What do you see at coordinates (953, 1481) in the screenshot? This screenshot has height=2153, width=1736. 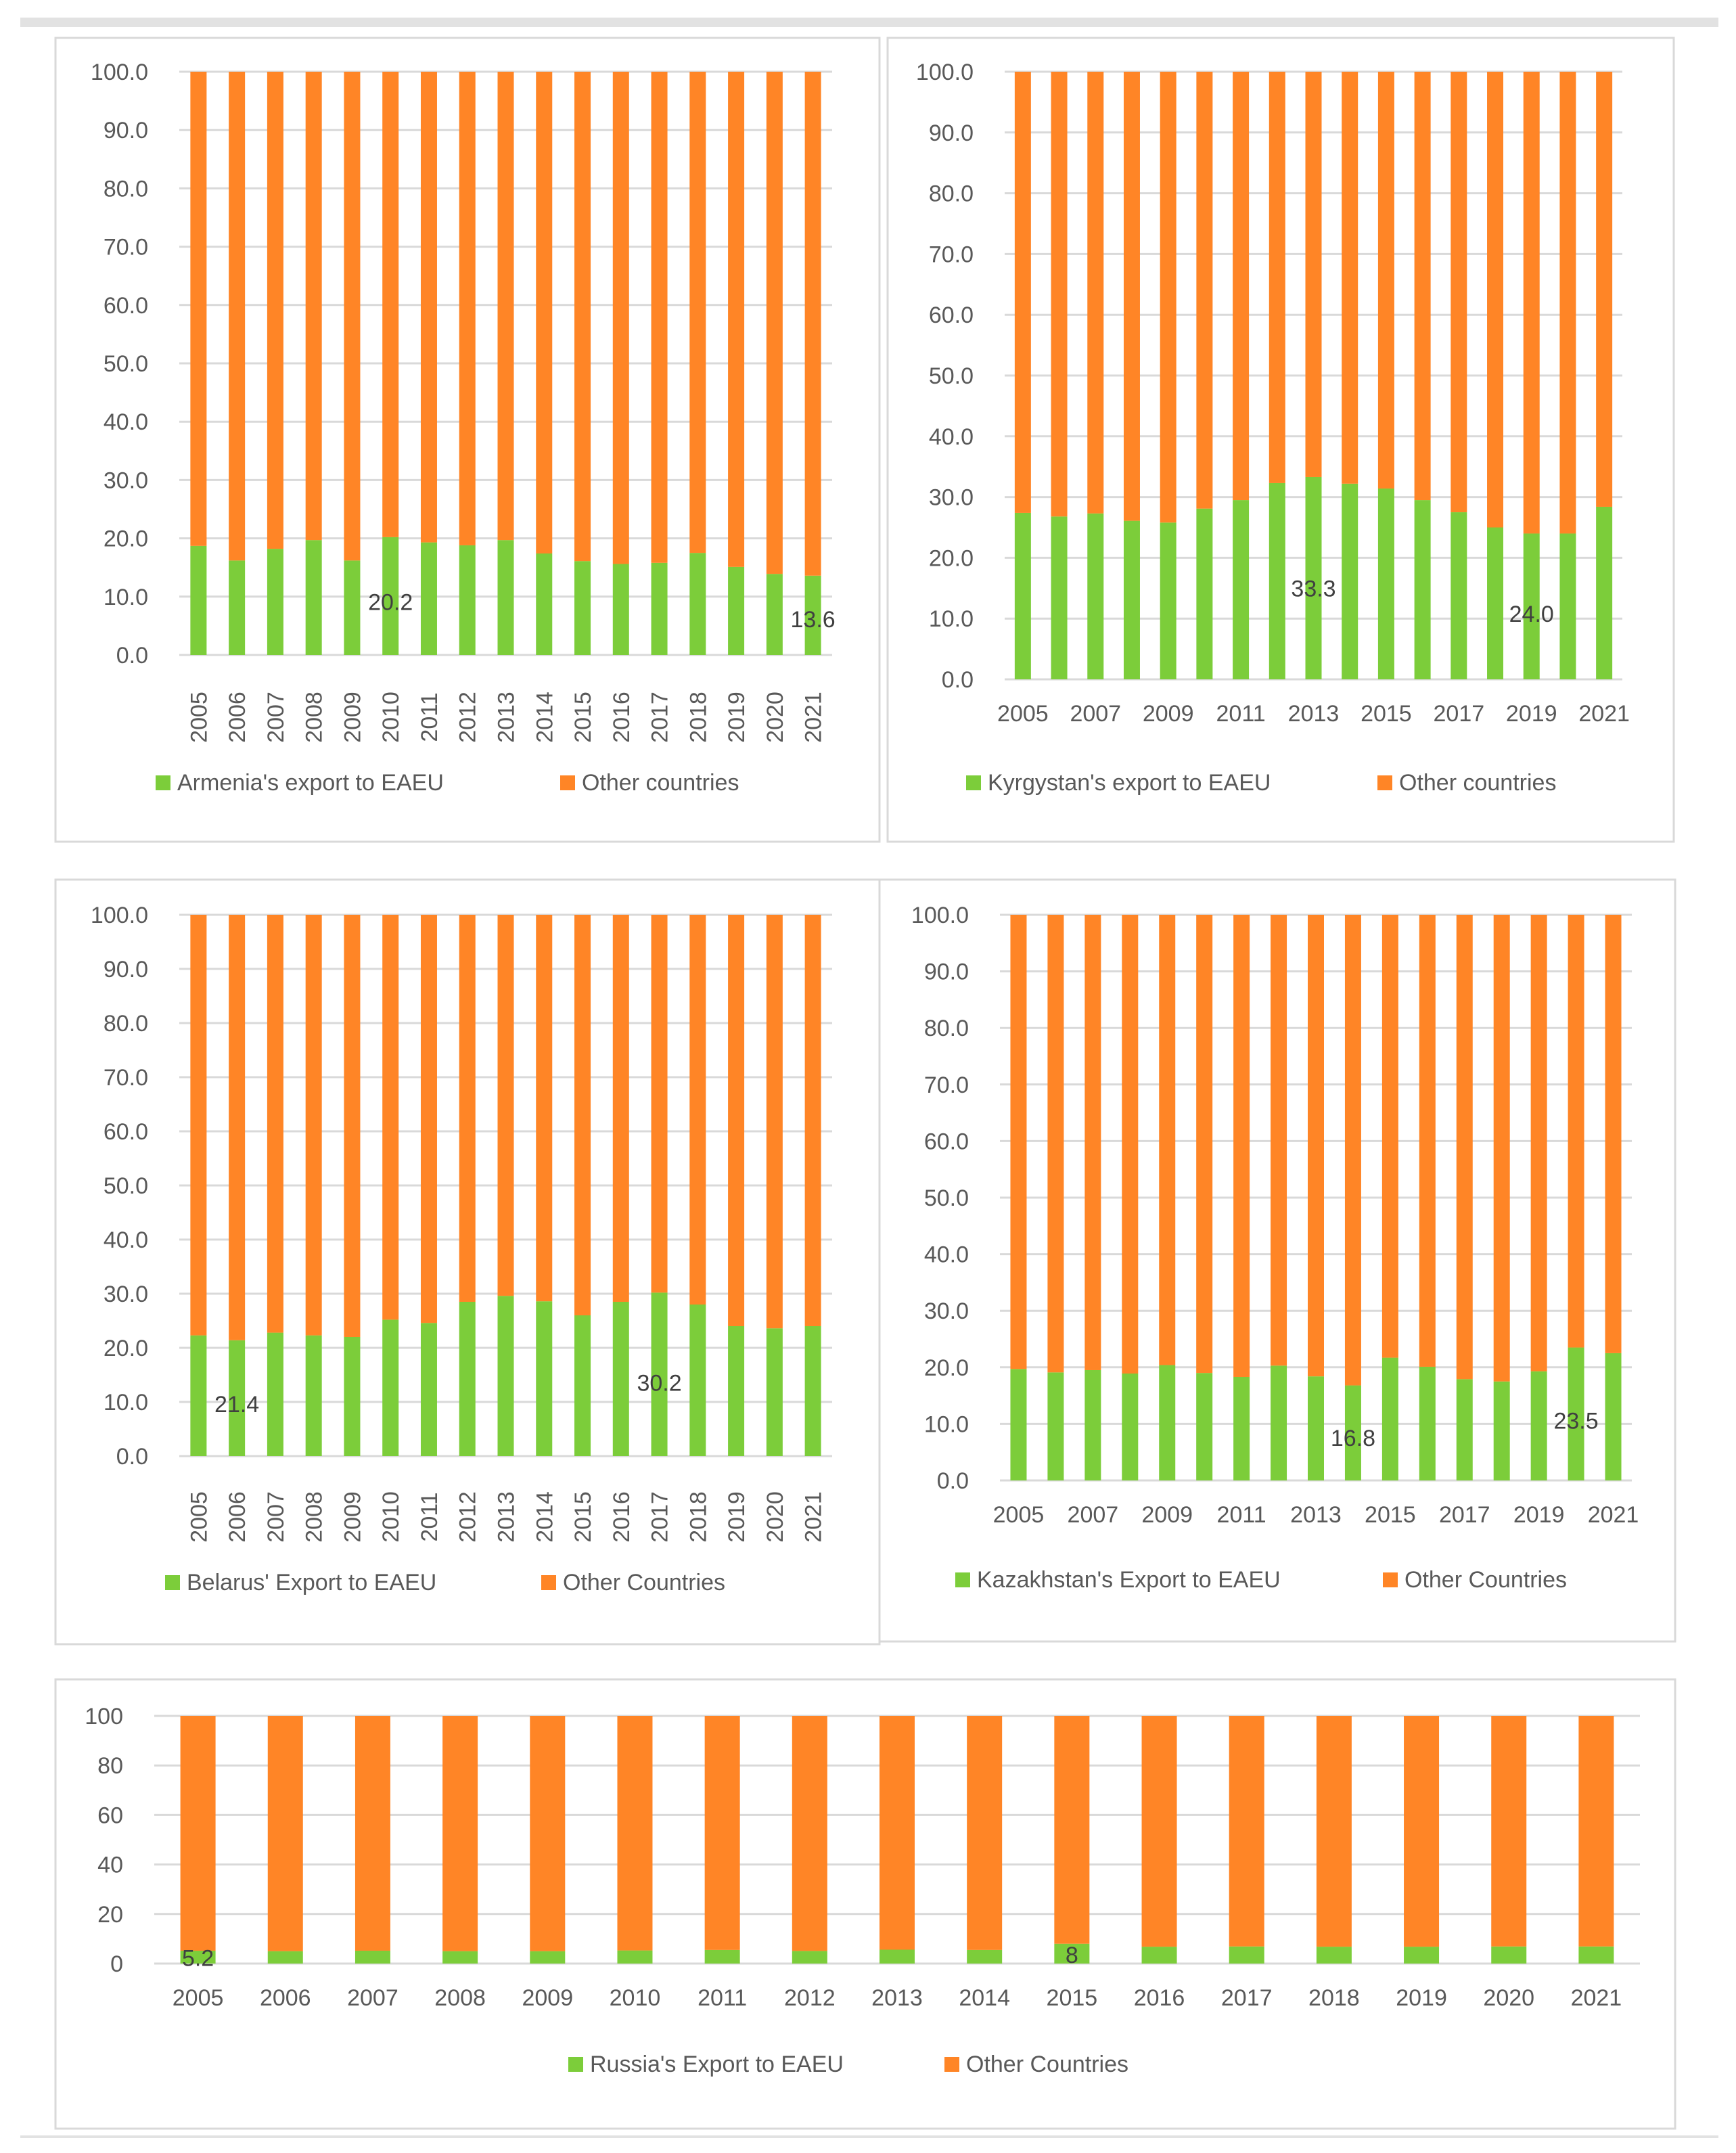 I see `y-tick-label: 0.0` at bounding box center [953, 1481].